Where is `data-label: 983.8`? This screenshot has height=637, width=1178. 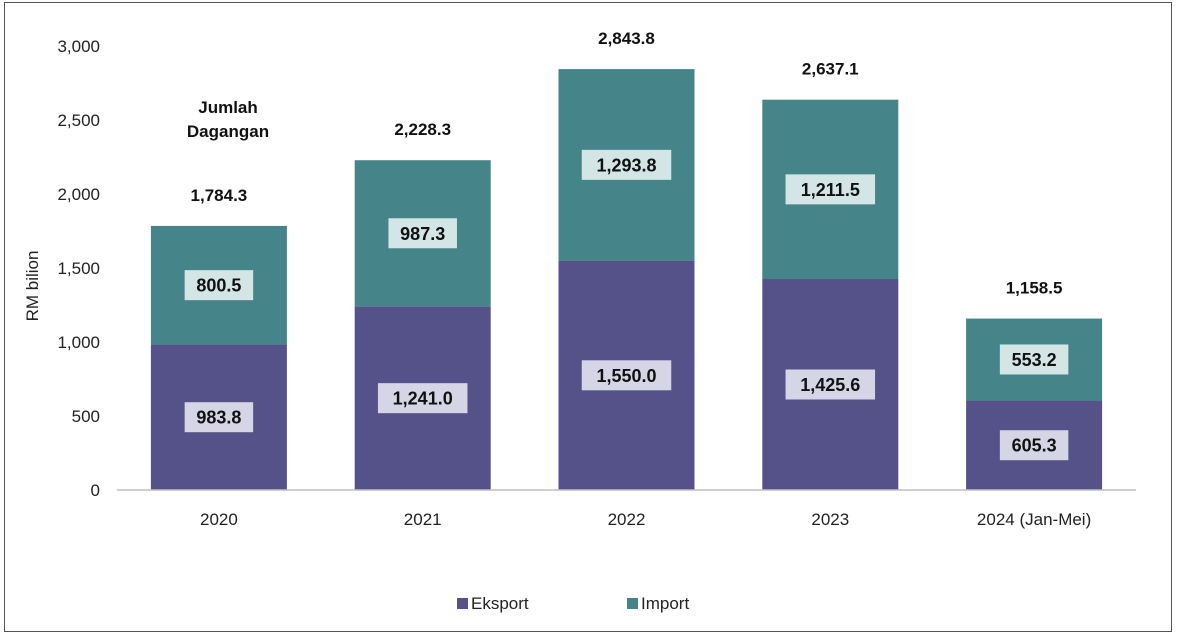
data-label: 983.8 is located at coordinates (218, 418).